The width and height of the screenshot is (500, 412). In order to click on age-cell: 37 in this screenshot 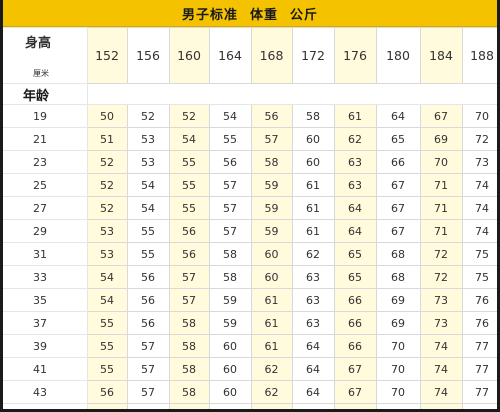, I will do `click(45, 323)`.